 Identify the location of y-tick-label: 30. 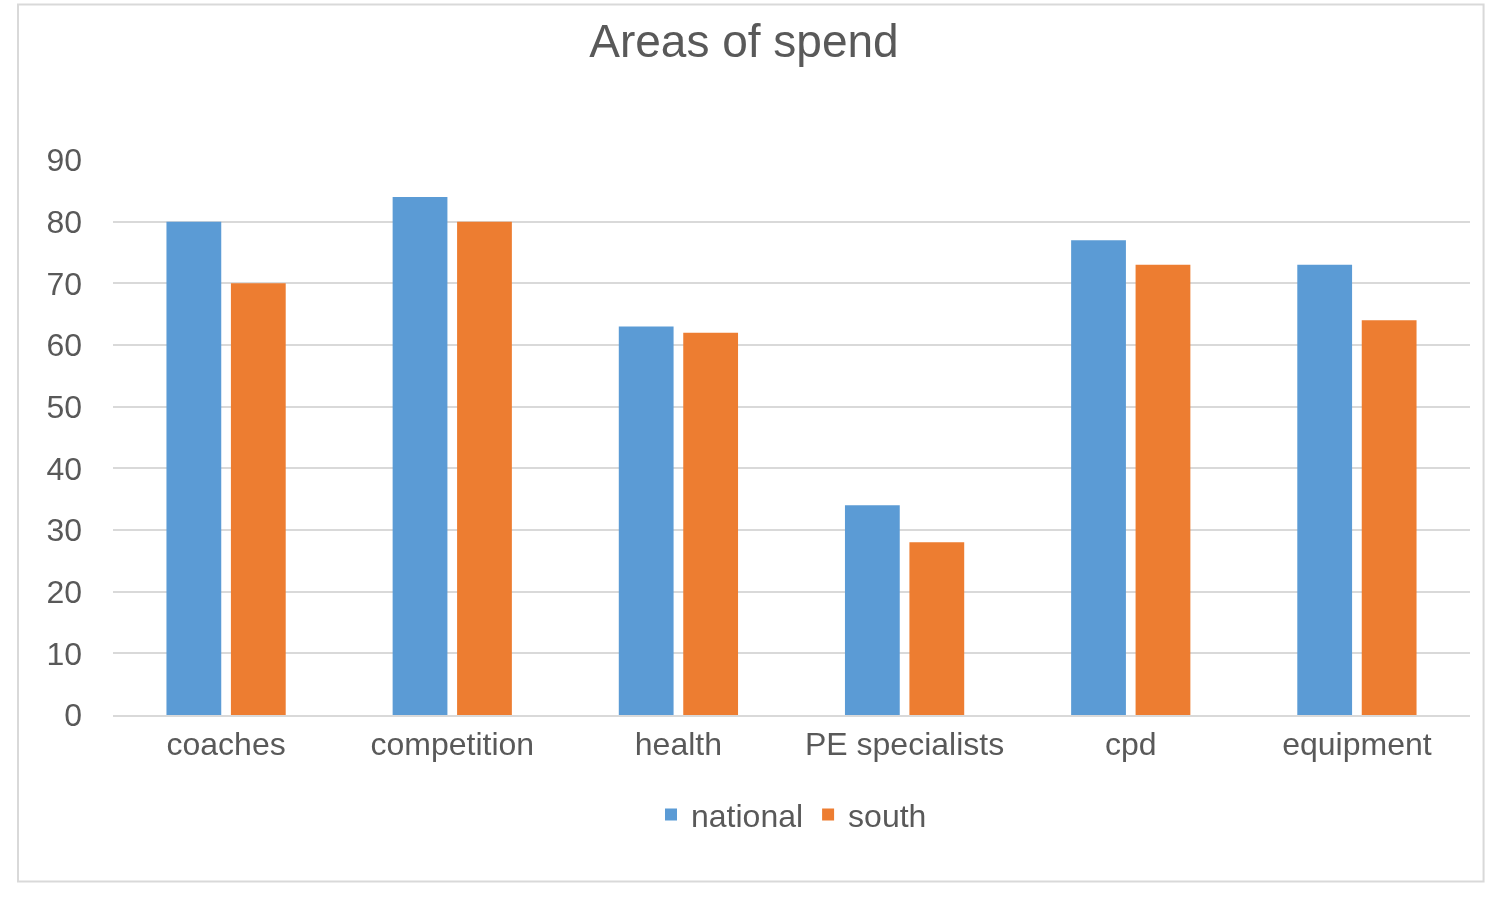
(64, 530).